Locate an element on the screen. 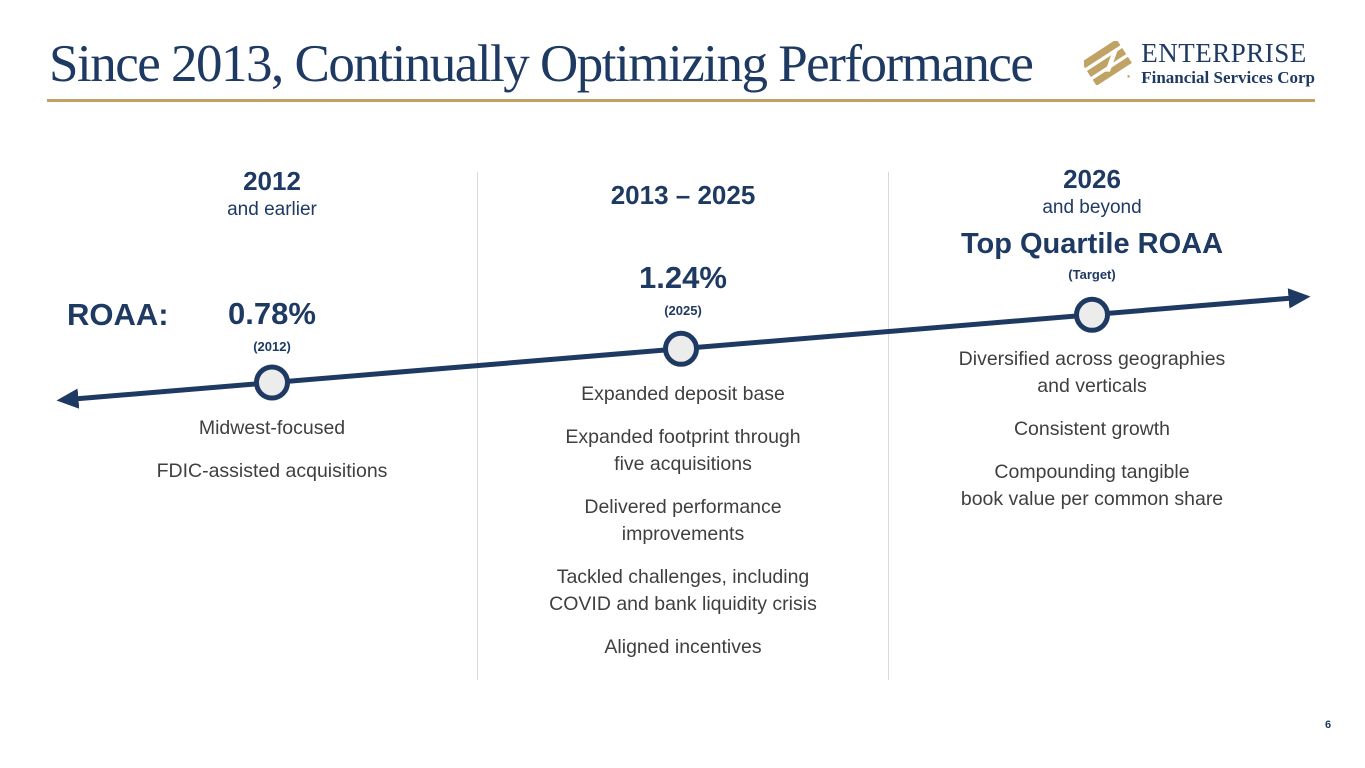  bullet-item: Consistent growth is located at coordinates (1092, 429).